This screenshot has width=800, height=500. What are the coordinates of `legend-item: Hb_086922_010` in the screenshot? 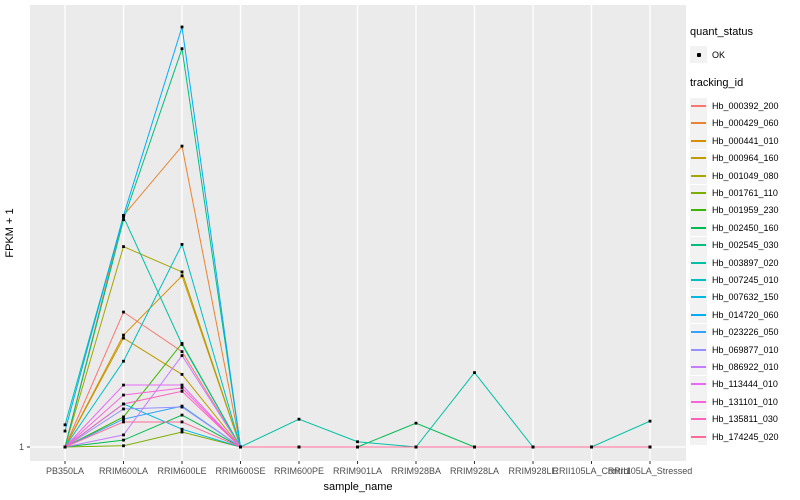 It's located at (744, 367).